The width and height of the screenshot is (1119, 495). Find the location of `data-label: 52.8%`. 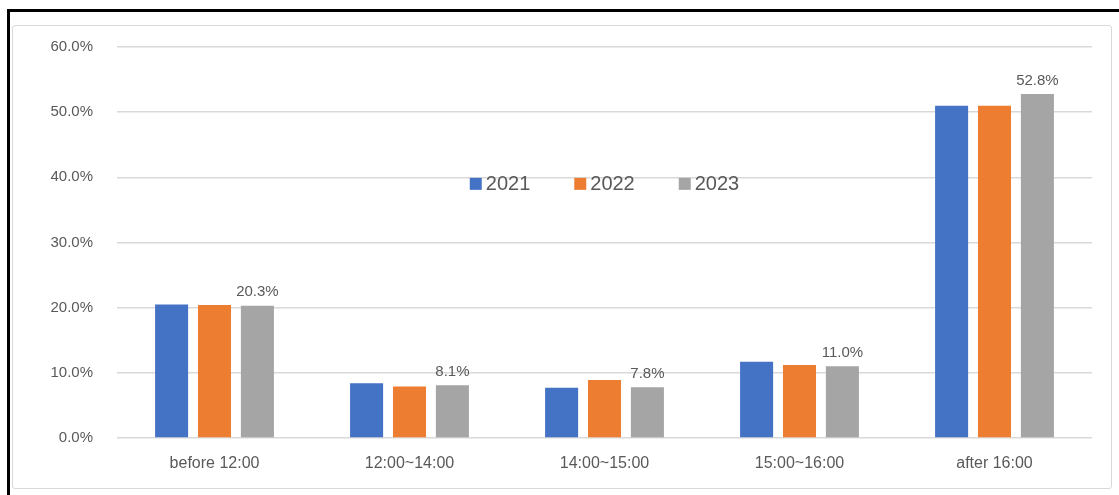

data-label: 52.8% is located at coordinates (1037, 79).